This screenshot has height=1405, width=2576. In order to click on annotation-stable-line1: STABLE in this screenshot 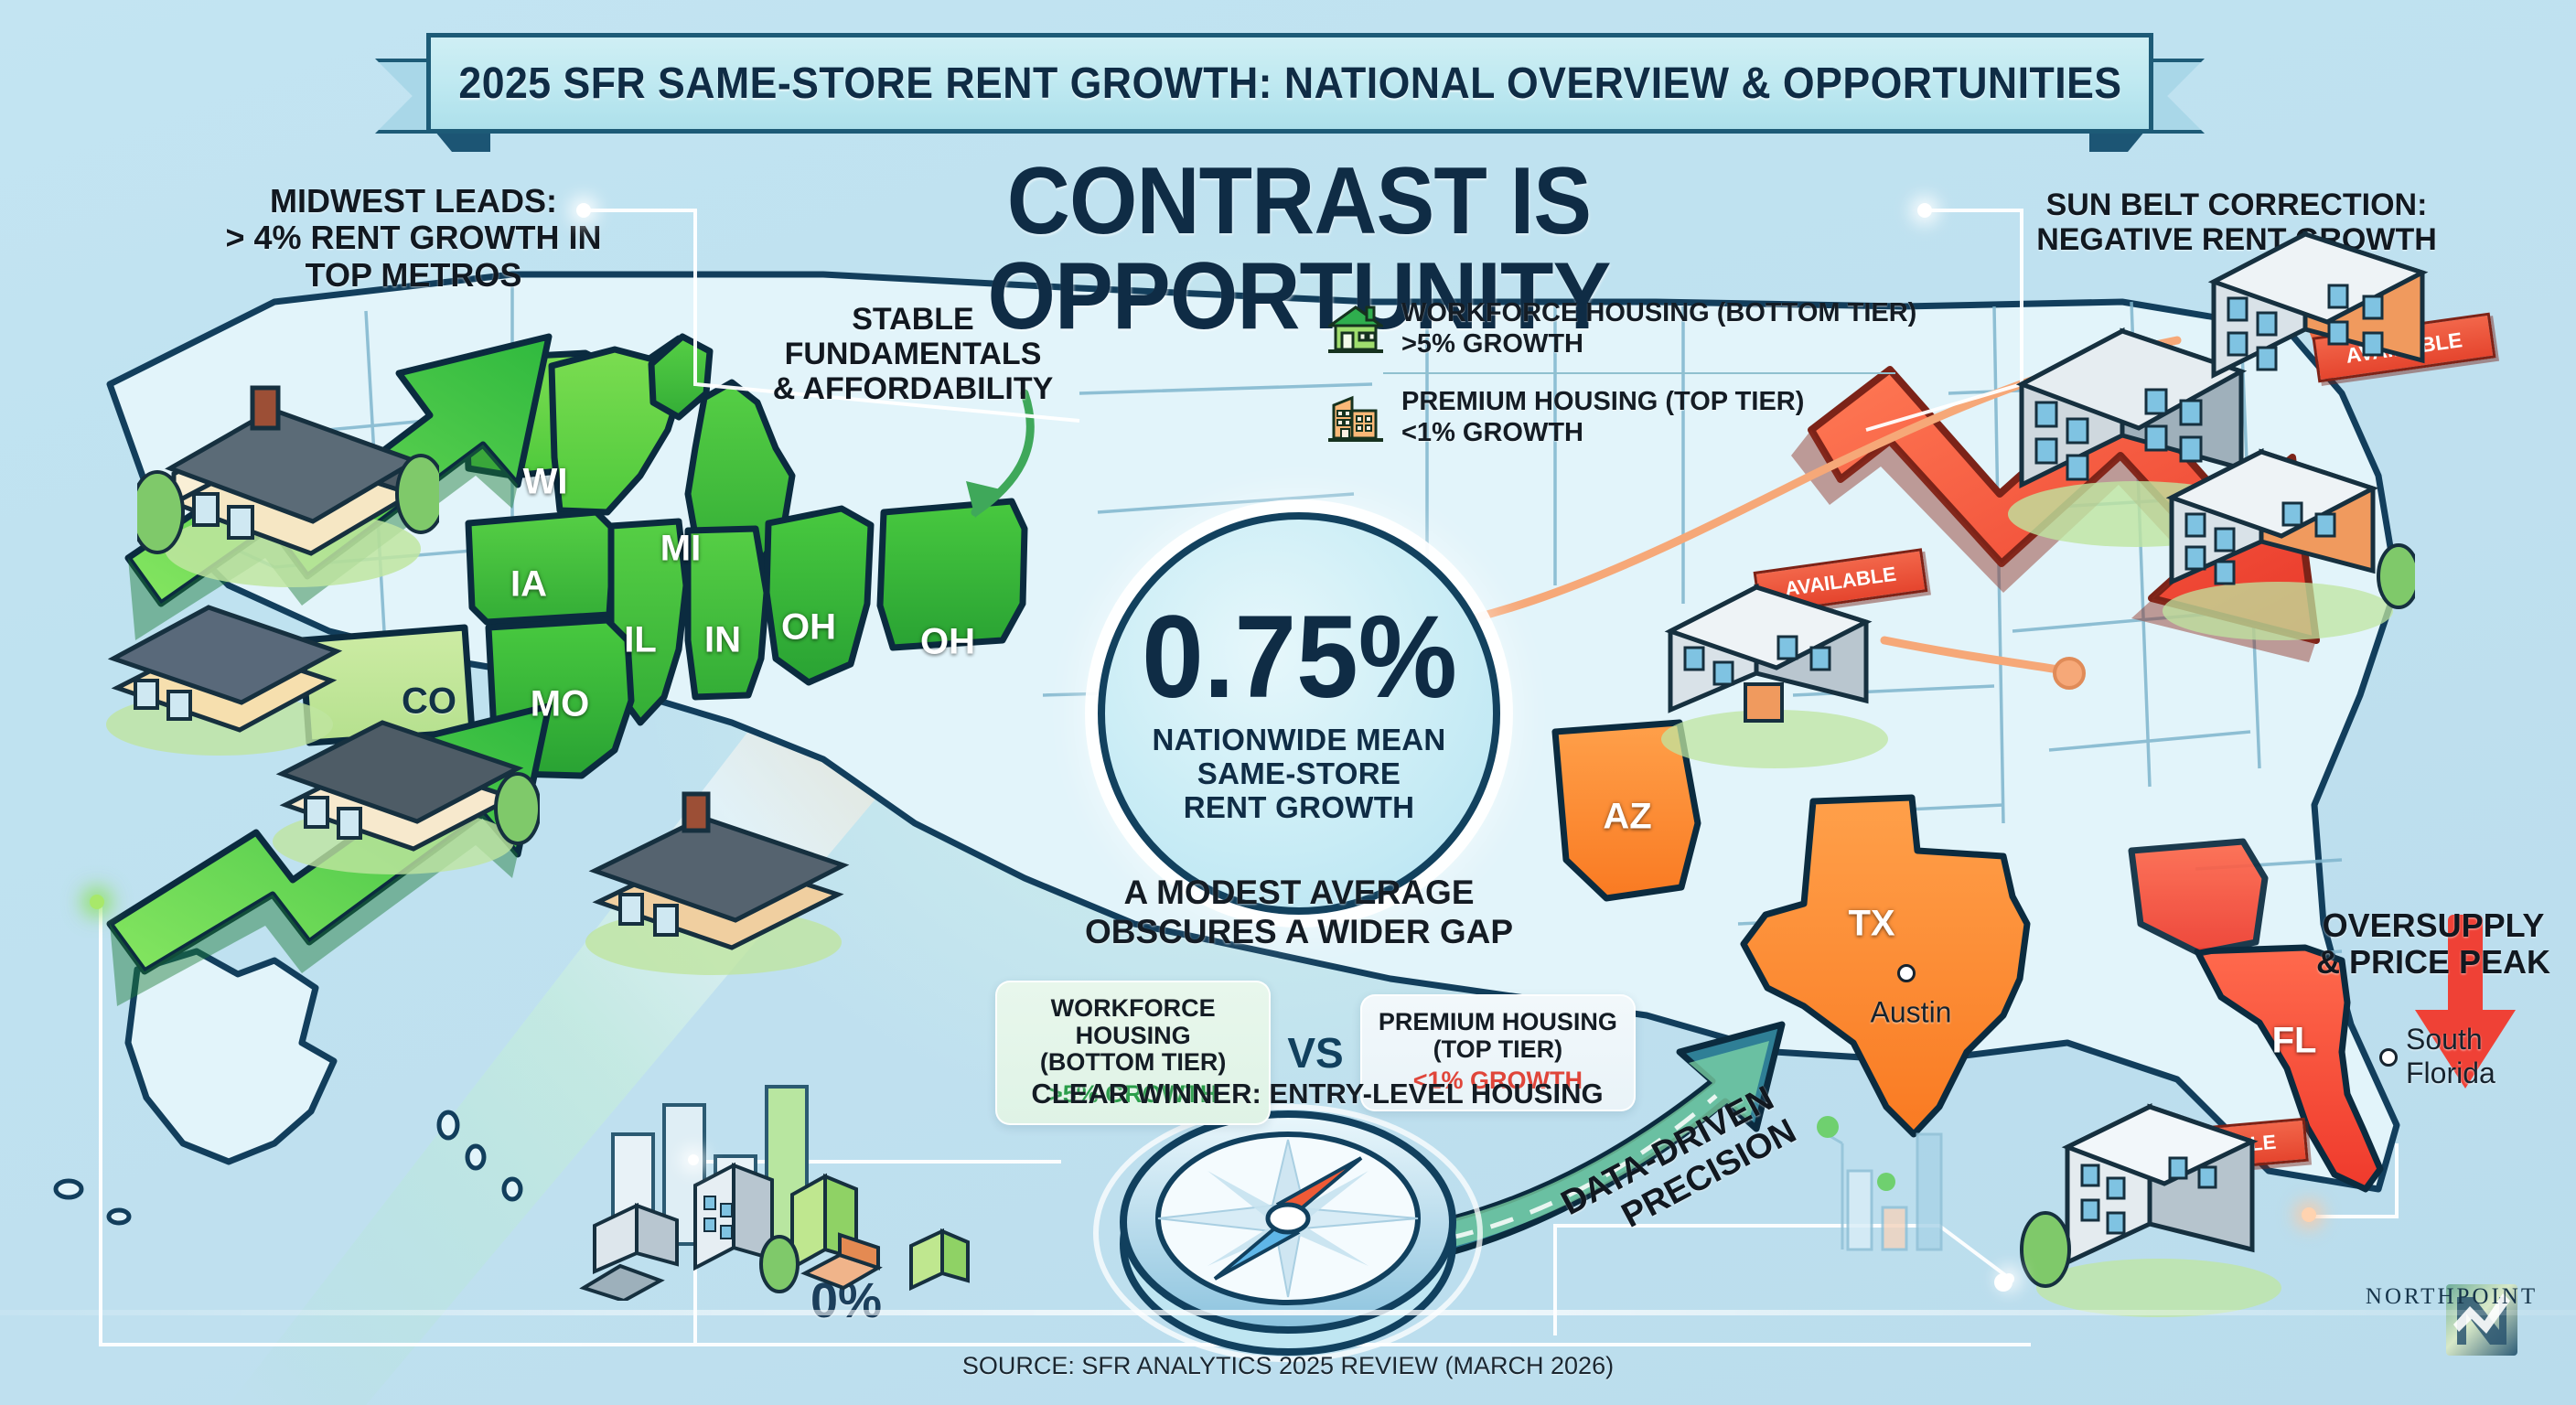, I will do `click(913, 319)`.